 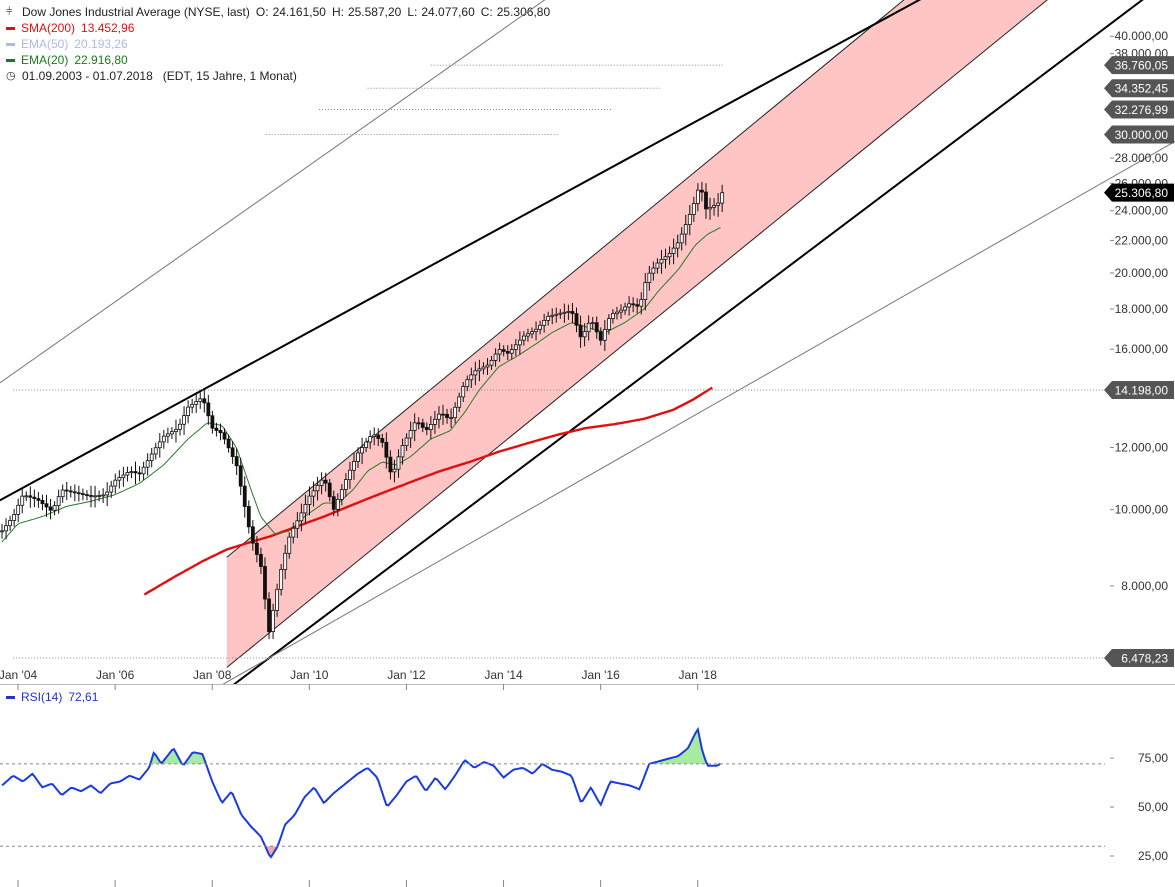 I want to click on y-tick-label: 40.000,00, so click(x=1142, y=36).